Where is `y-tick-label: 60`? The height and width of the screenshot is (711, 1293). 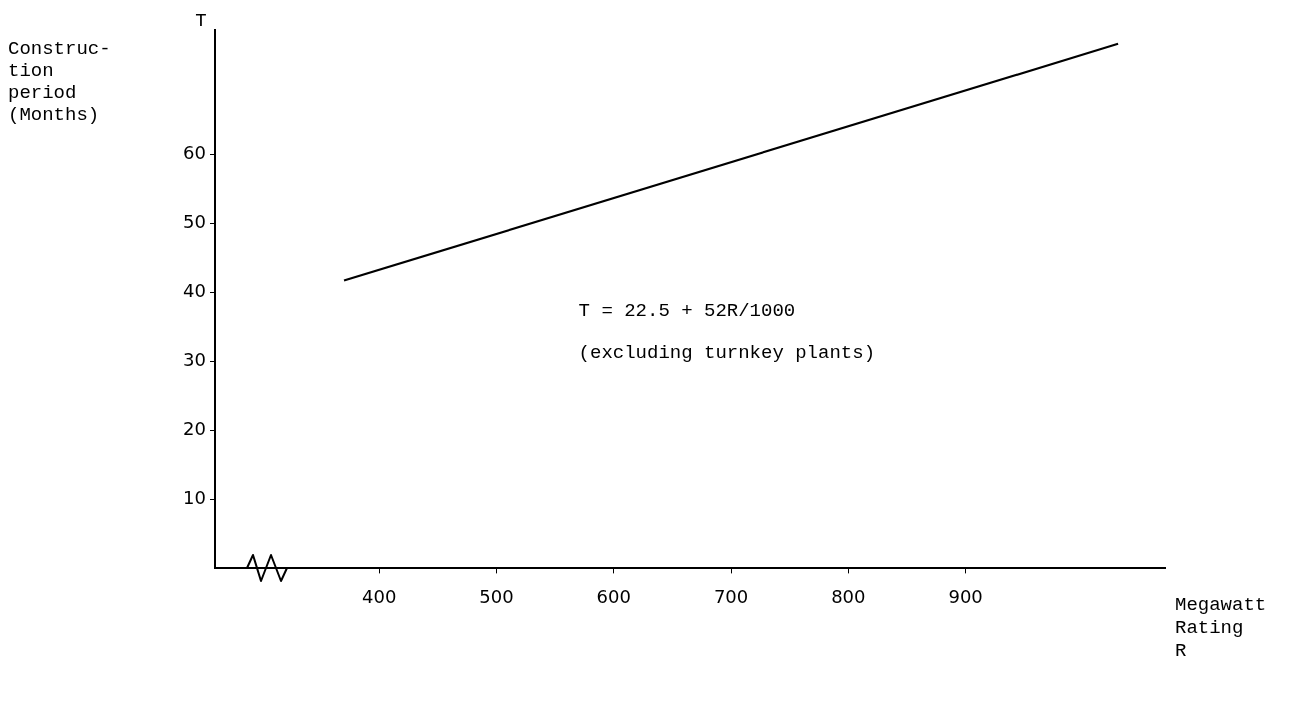
y-tick-label: 60 is located at coordinates (194, 152).